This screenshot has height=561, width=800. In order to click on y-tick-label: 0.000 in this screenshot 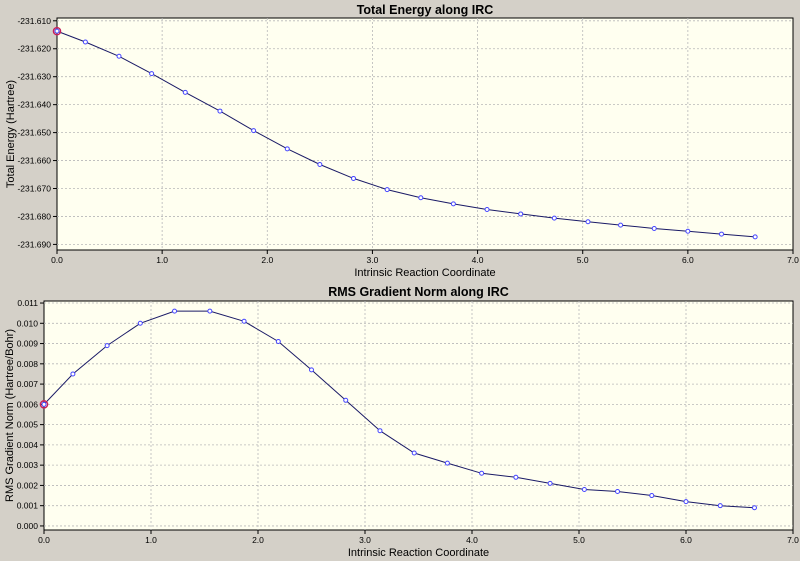, I will do `click(28, 526)`.